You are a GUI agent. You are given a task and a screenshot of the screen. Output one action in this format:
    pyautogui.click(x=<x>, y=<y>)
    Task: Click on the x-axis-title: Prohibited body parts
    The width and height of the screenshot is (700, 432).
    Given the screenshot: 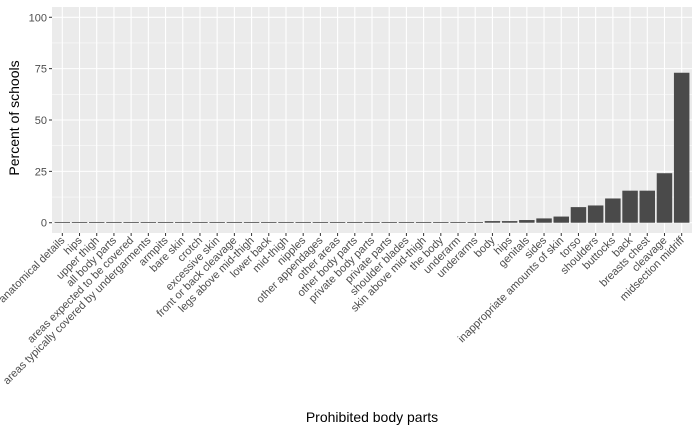 What is the action you would take?
    pyautogui.click(x=372, y=417)
    